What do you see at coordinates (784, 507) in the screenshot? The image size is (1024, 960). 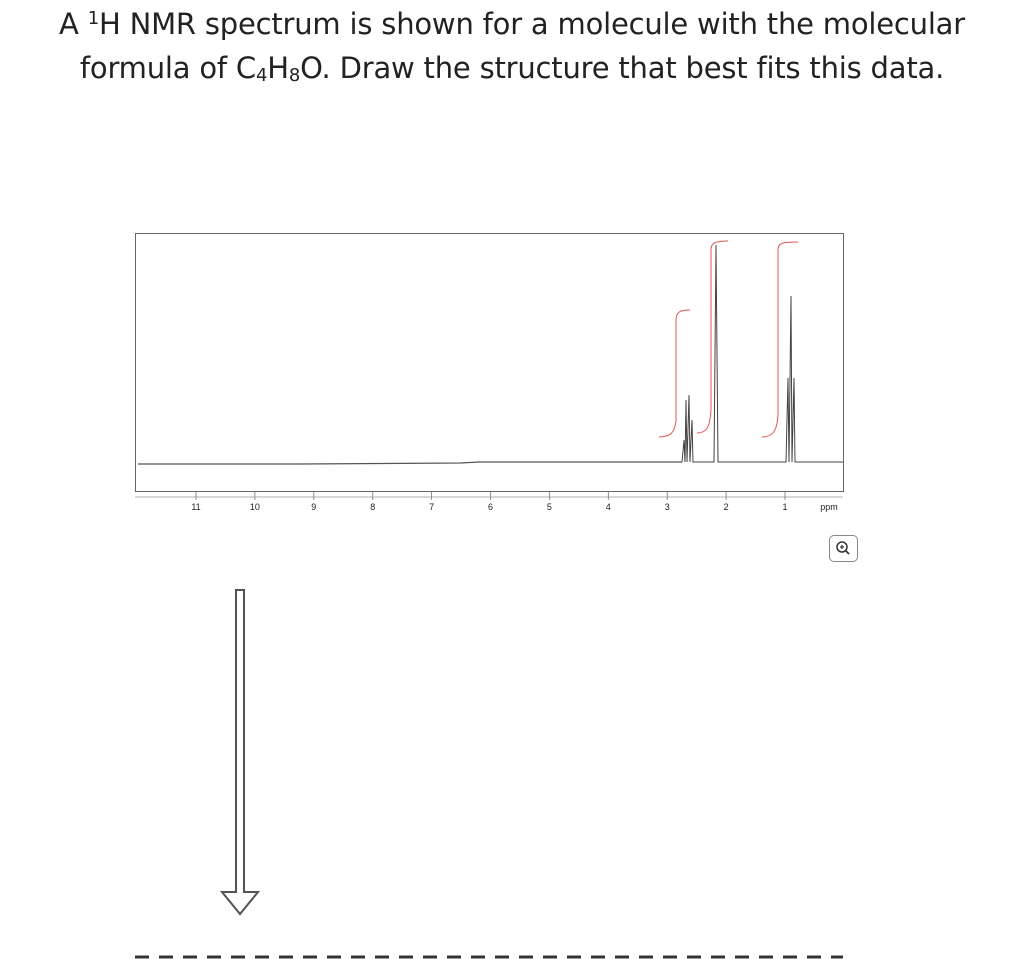 I see `tick-label: 1` at bounding box center [784, 507].